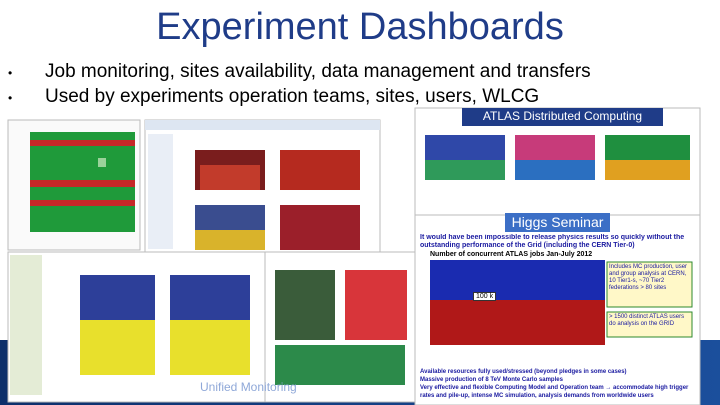  I want to click on screenshot-jobs, so click(262, 187).